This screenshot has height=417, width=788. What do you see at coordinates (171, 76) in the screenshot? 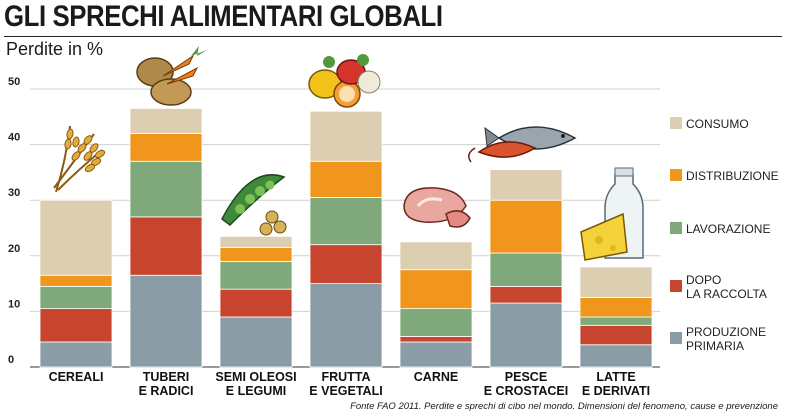
I see `potato-carrot-icon` at bounding box center [171, 76].